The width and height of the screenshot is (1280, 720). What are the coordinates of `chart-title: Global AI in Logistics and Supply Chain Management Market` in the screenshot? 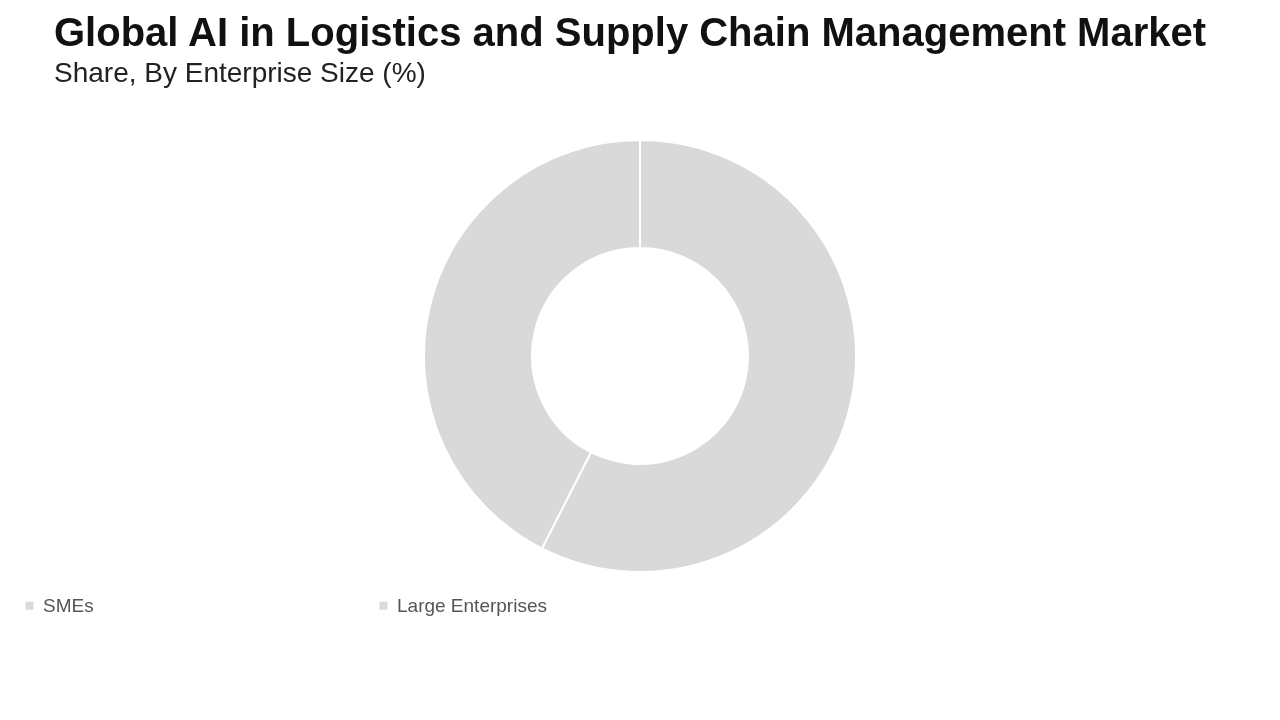 It's located at (630, 32).